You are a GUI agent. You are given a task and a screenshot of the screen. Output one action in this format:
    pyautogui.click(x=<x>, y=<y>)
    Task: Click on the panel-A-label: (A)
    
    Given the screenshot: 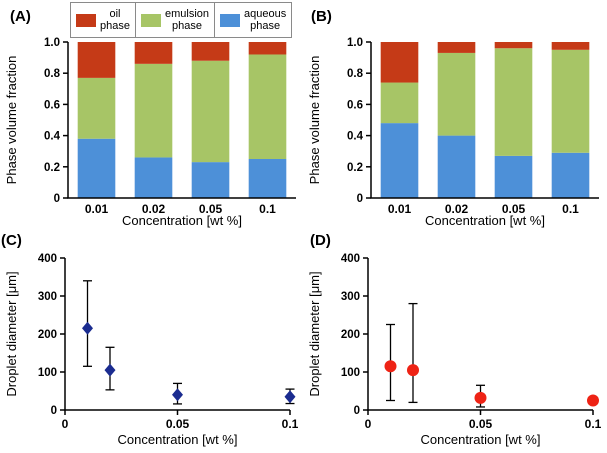 What is the action you would take?
    pyautogui.click(x=20, y=16)
    